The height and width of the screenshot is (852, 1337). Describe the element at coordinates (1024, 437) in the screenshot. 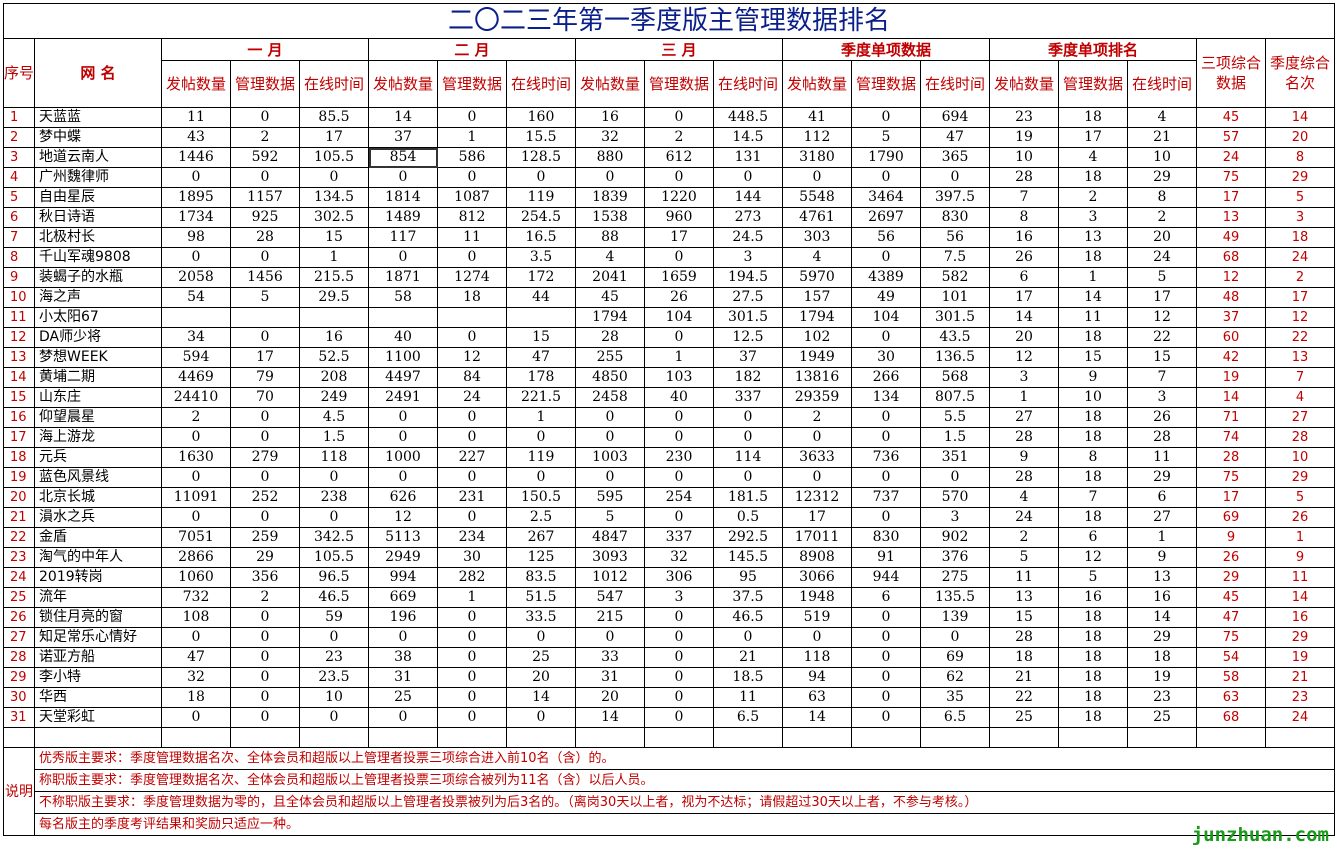

I see `data-cell: 28` at that location.